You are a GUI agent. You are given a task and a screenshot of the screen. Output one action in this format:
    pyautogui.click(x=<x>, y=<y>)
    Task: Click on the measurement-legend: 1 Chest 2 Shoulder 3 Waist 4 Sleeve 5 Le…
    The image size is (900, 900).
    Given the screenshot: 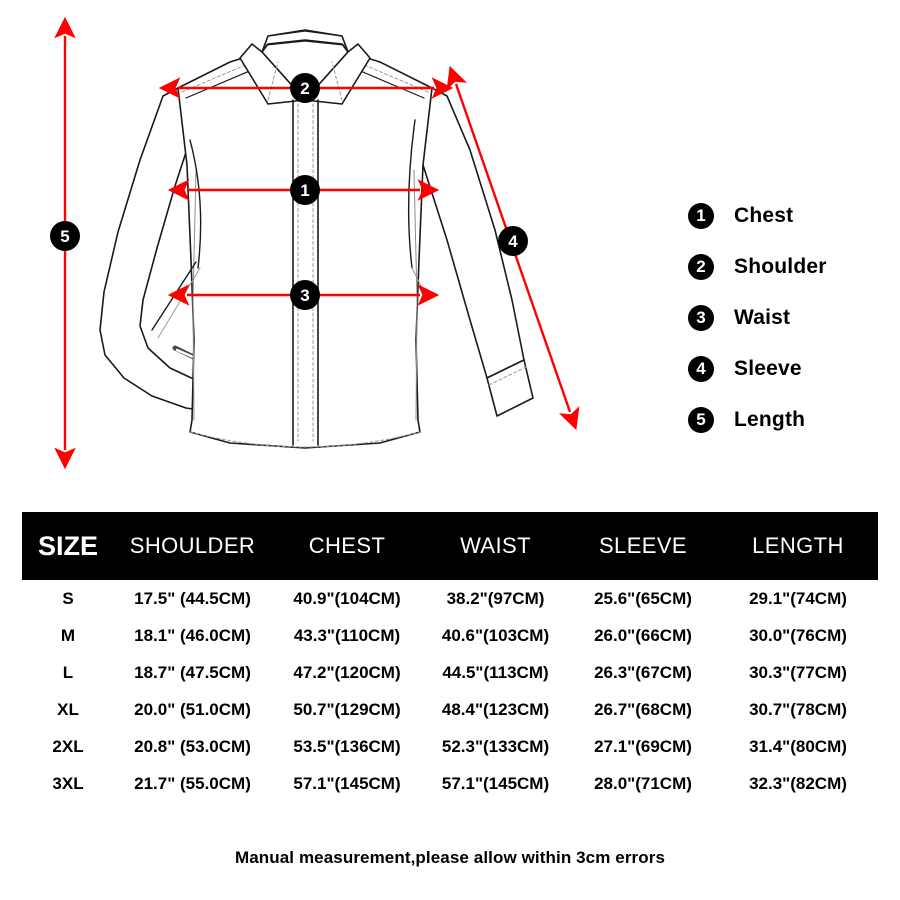 What is the action you would take?
    pyautogui.click(x=788, y=317)
    